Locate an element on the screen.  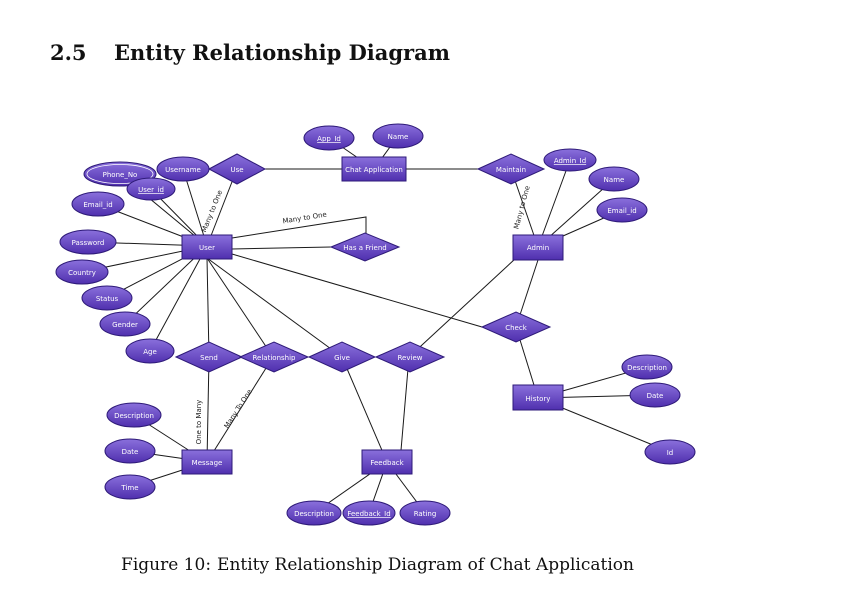
attribute-message-time: Time is located at coordinates (130, 487).